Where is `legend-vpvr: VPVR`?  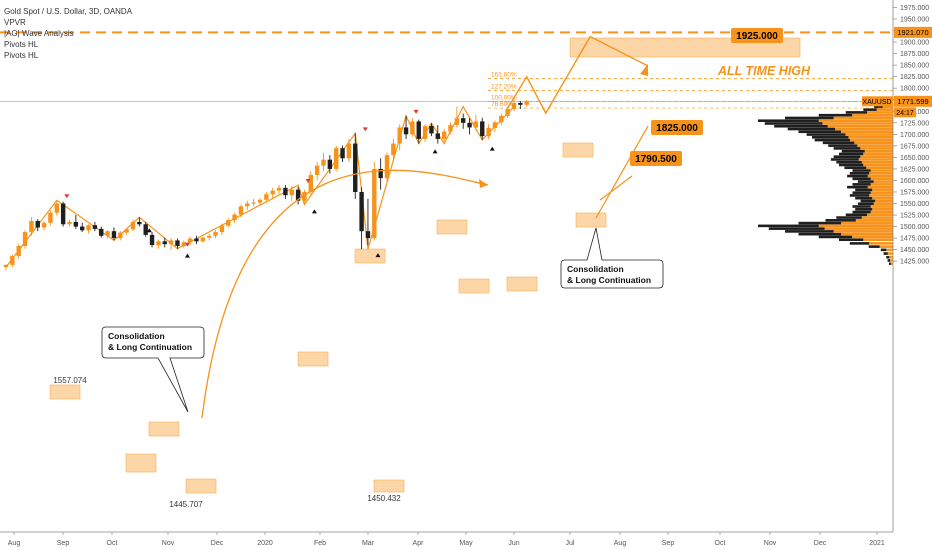 legend-vpvr: VPVR is located at coordinates (15, 22).